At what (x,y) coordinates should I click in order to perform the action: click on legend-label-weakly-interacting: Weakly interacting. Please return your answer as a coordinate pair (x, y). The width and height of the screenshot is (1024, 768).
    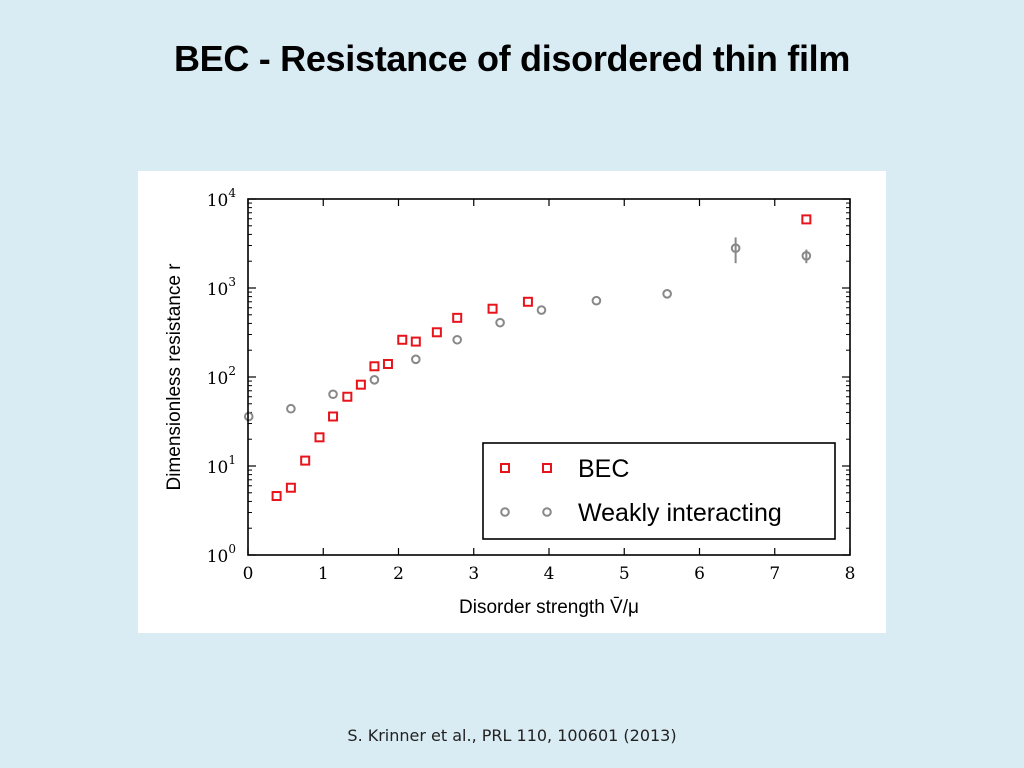
    Looking at the image, I should click on (680, 513).